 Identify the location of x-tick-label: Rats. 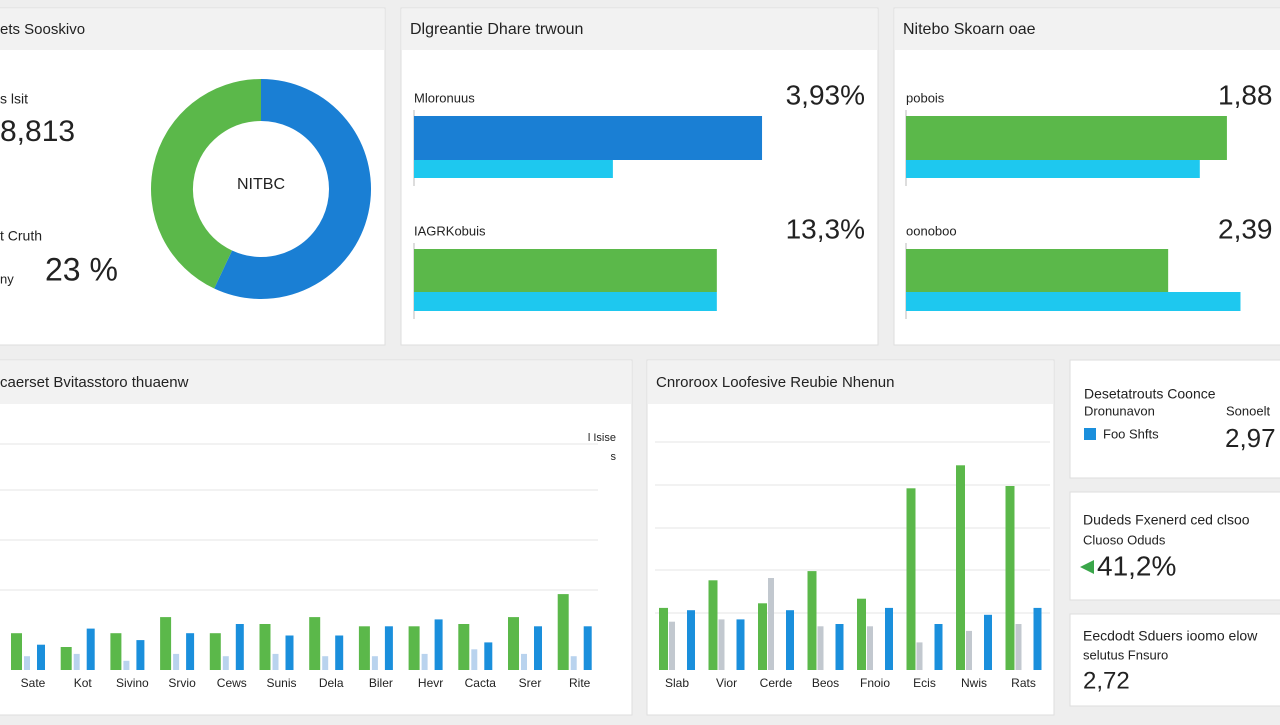
(1023, 683).